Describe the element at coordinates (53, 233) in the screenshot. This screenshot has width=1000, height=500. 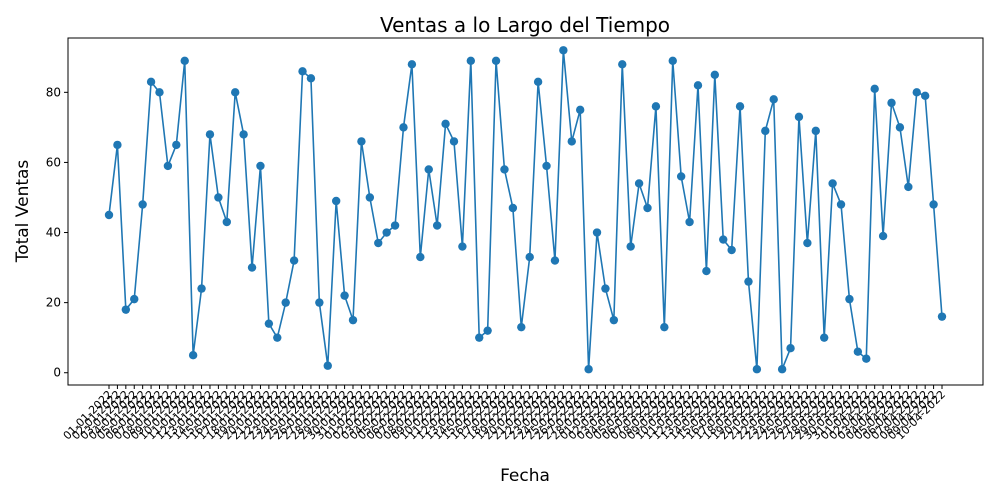
I see `y-tick-label: 40` at that location.